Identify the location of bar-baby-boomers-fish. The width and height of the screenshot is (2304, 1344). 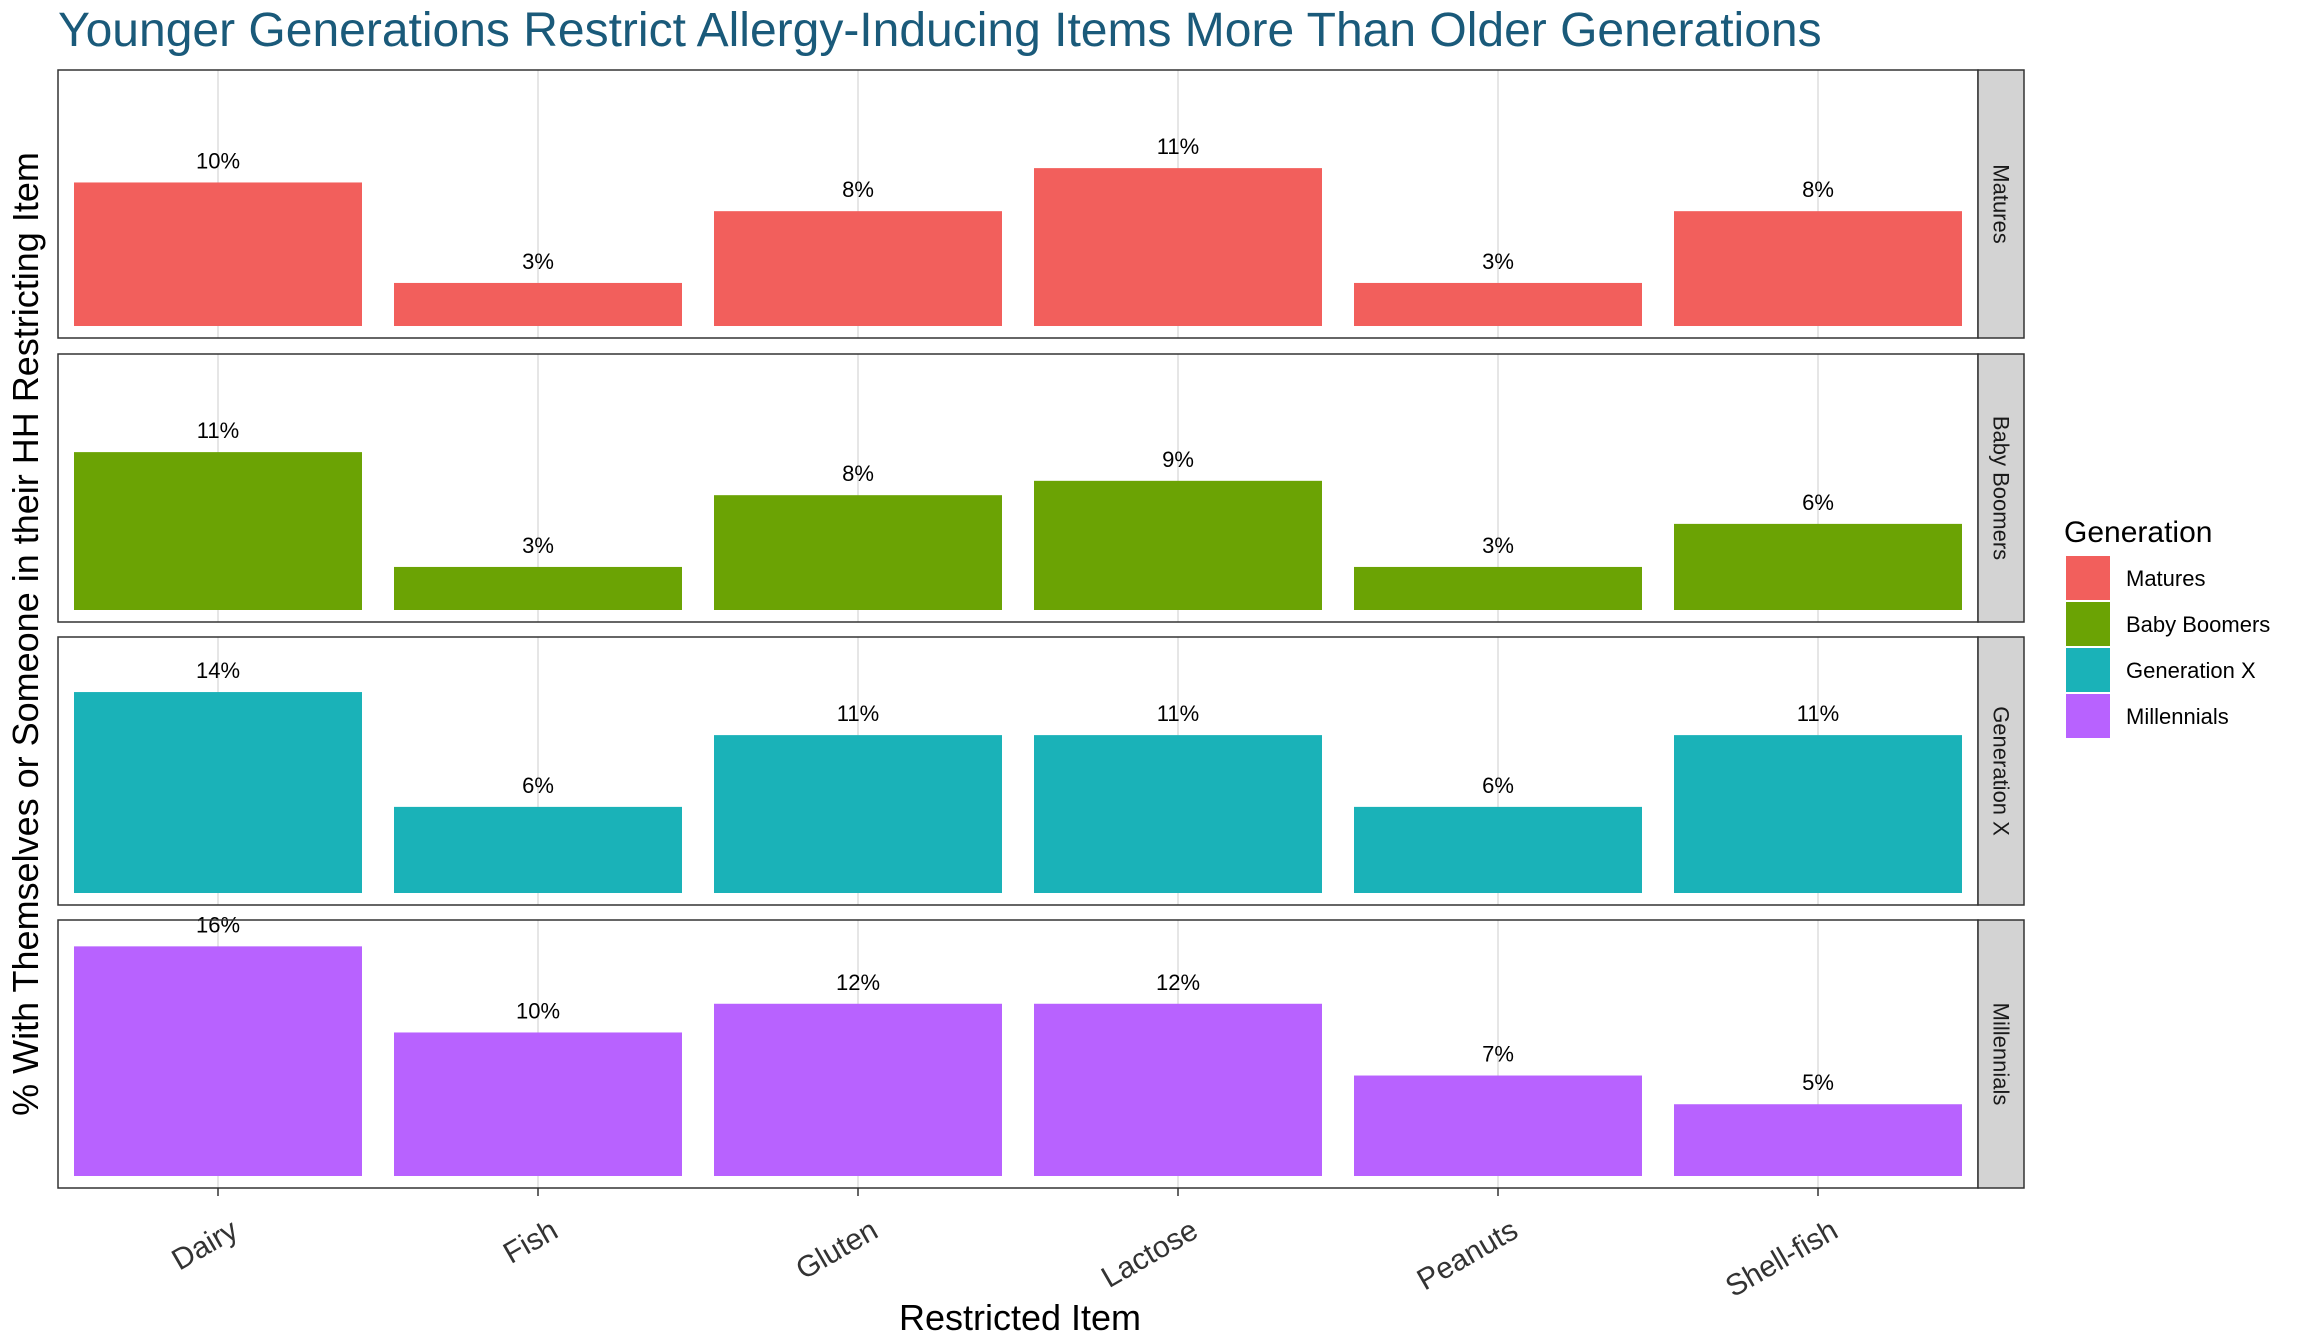
(538, 588).